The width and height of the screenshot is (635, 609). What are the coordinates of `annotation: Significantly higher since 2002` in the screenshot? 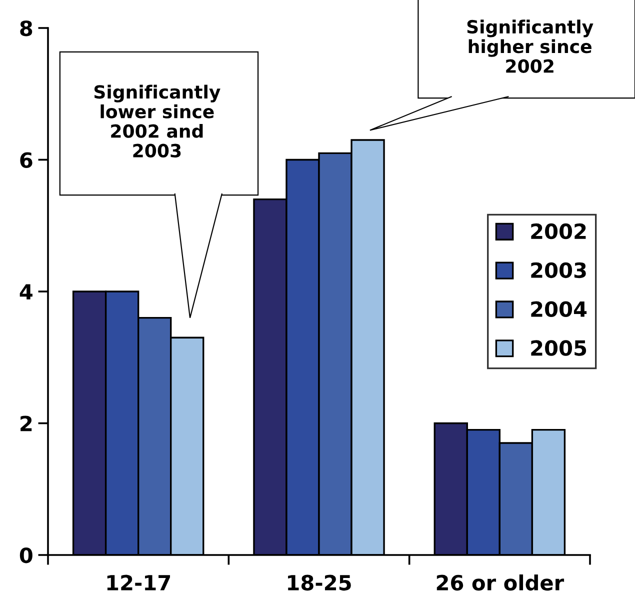 It's located at (530, 46).